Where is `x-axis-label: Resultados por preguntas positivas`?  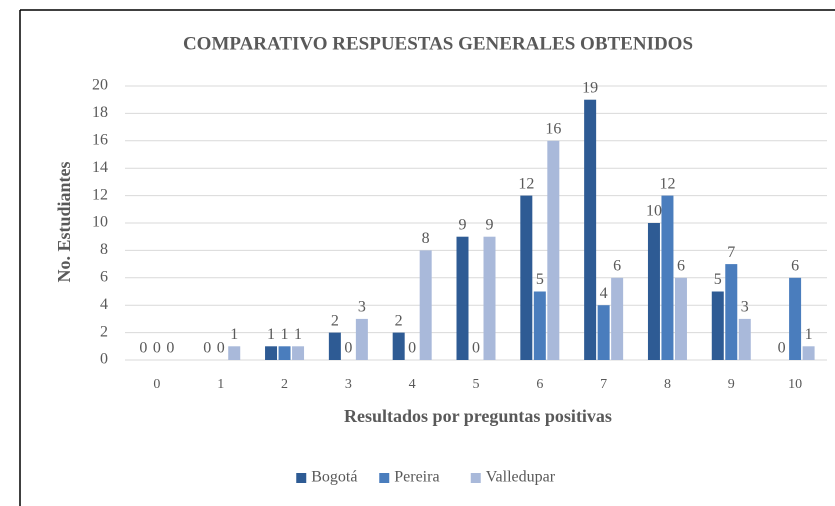 x-axis-label: Resultados por preguntas positivas is located at coordinates (478, 416).